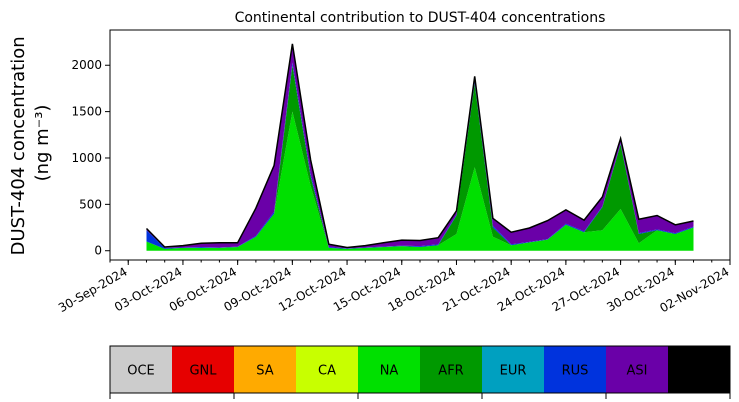 The width and height of the screenshot is (739, 402). Describe the element at coordinates (18, 145) in the screenshot. I see `y-axis-label-line1: DUST-404 concentration` at that location.